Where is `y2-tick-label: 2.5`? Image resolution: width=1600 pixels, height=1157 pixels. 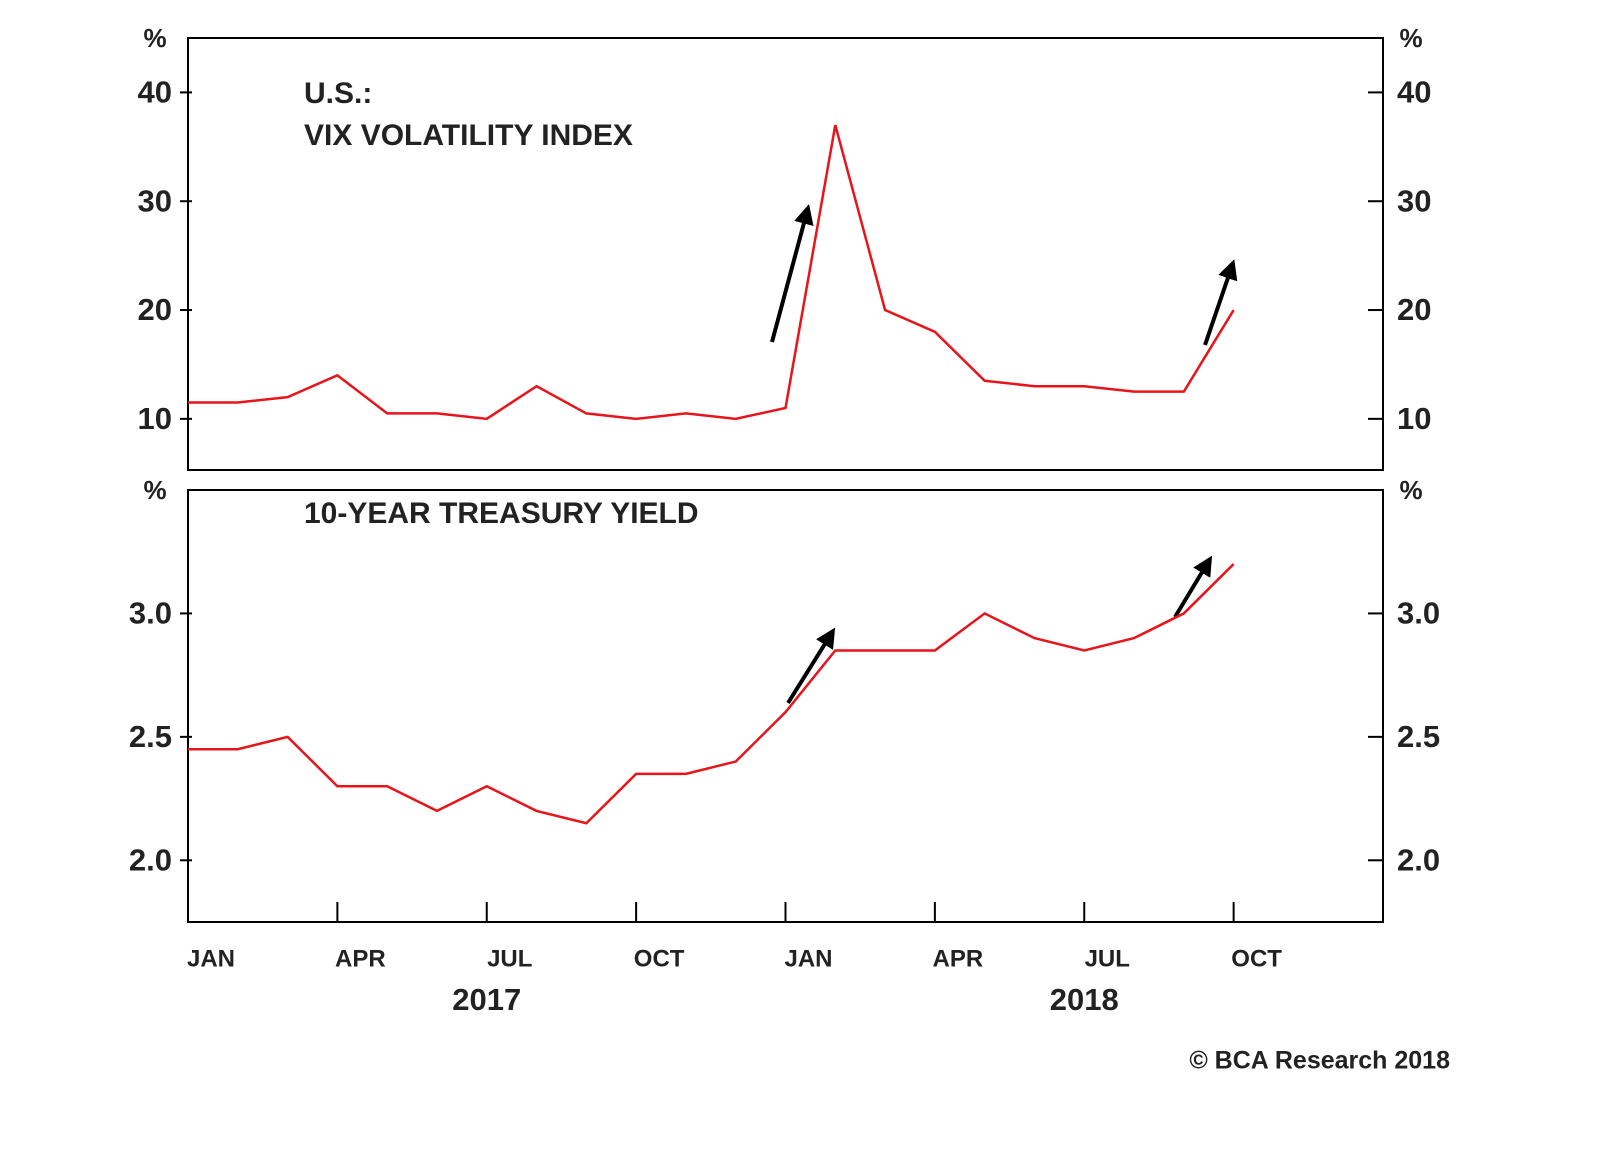 y2-tick-label: 2.5 is located at coordinates (1418, 736).